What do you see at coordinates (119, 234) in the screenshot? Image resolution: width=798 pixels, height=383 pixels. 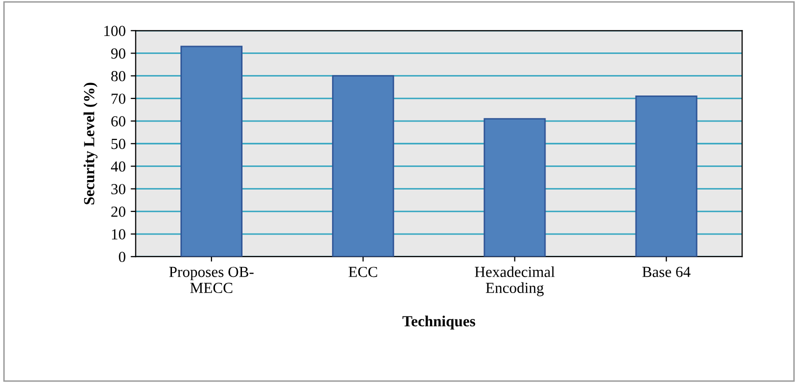 I see `y-tick-label: 10` at bounding box center [119, 234].